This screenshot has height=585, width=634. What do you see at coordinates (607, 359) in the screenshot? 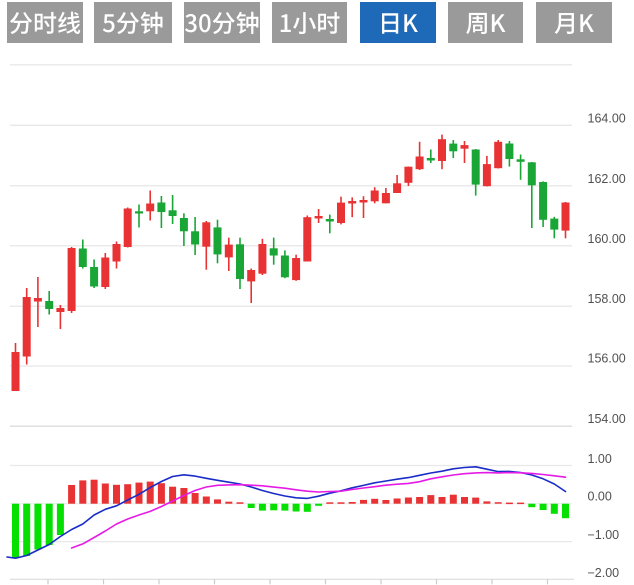
I see `svg-text: 156.00` at bounding box center [607, 359].